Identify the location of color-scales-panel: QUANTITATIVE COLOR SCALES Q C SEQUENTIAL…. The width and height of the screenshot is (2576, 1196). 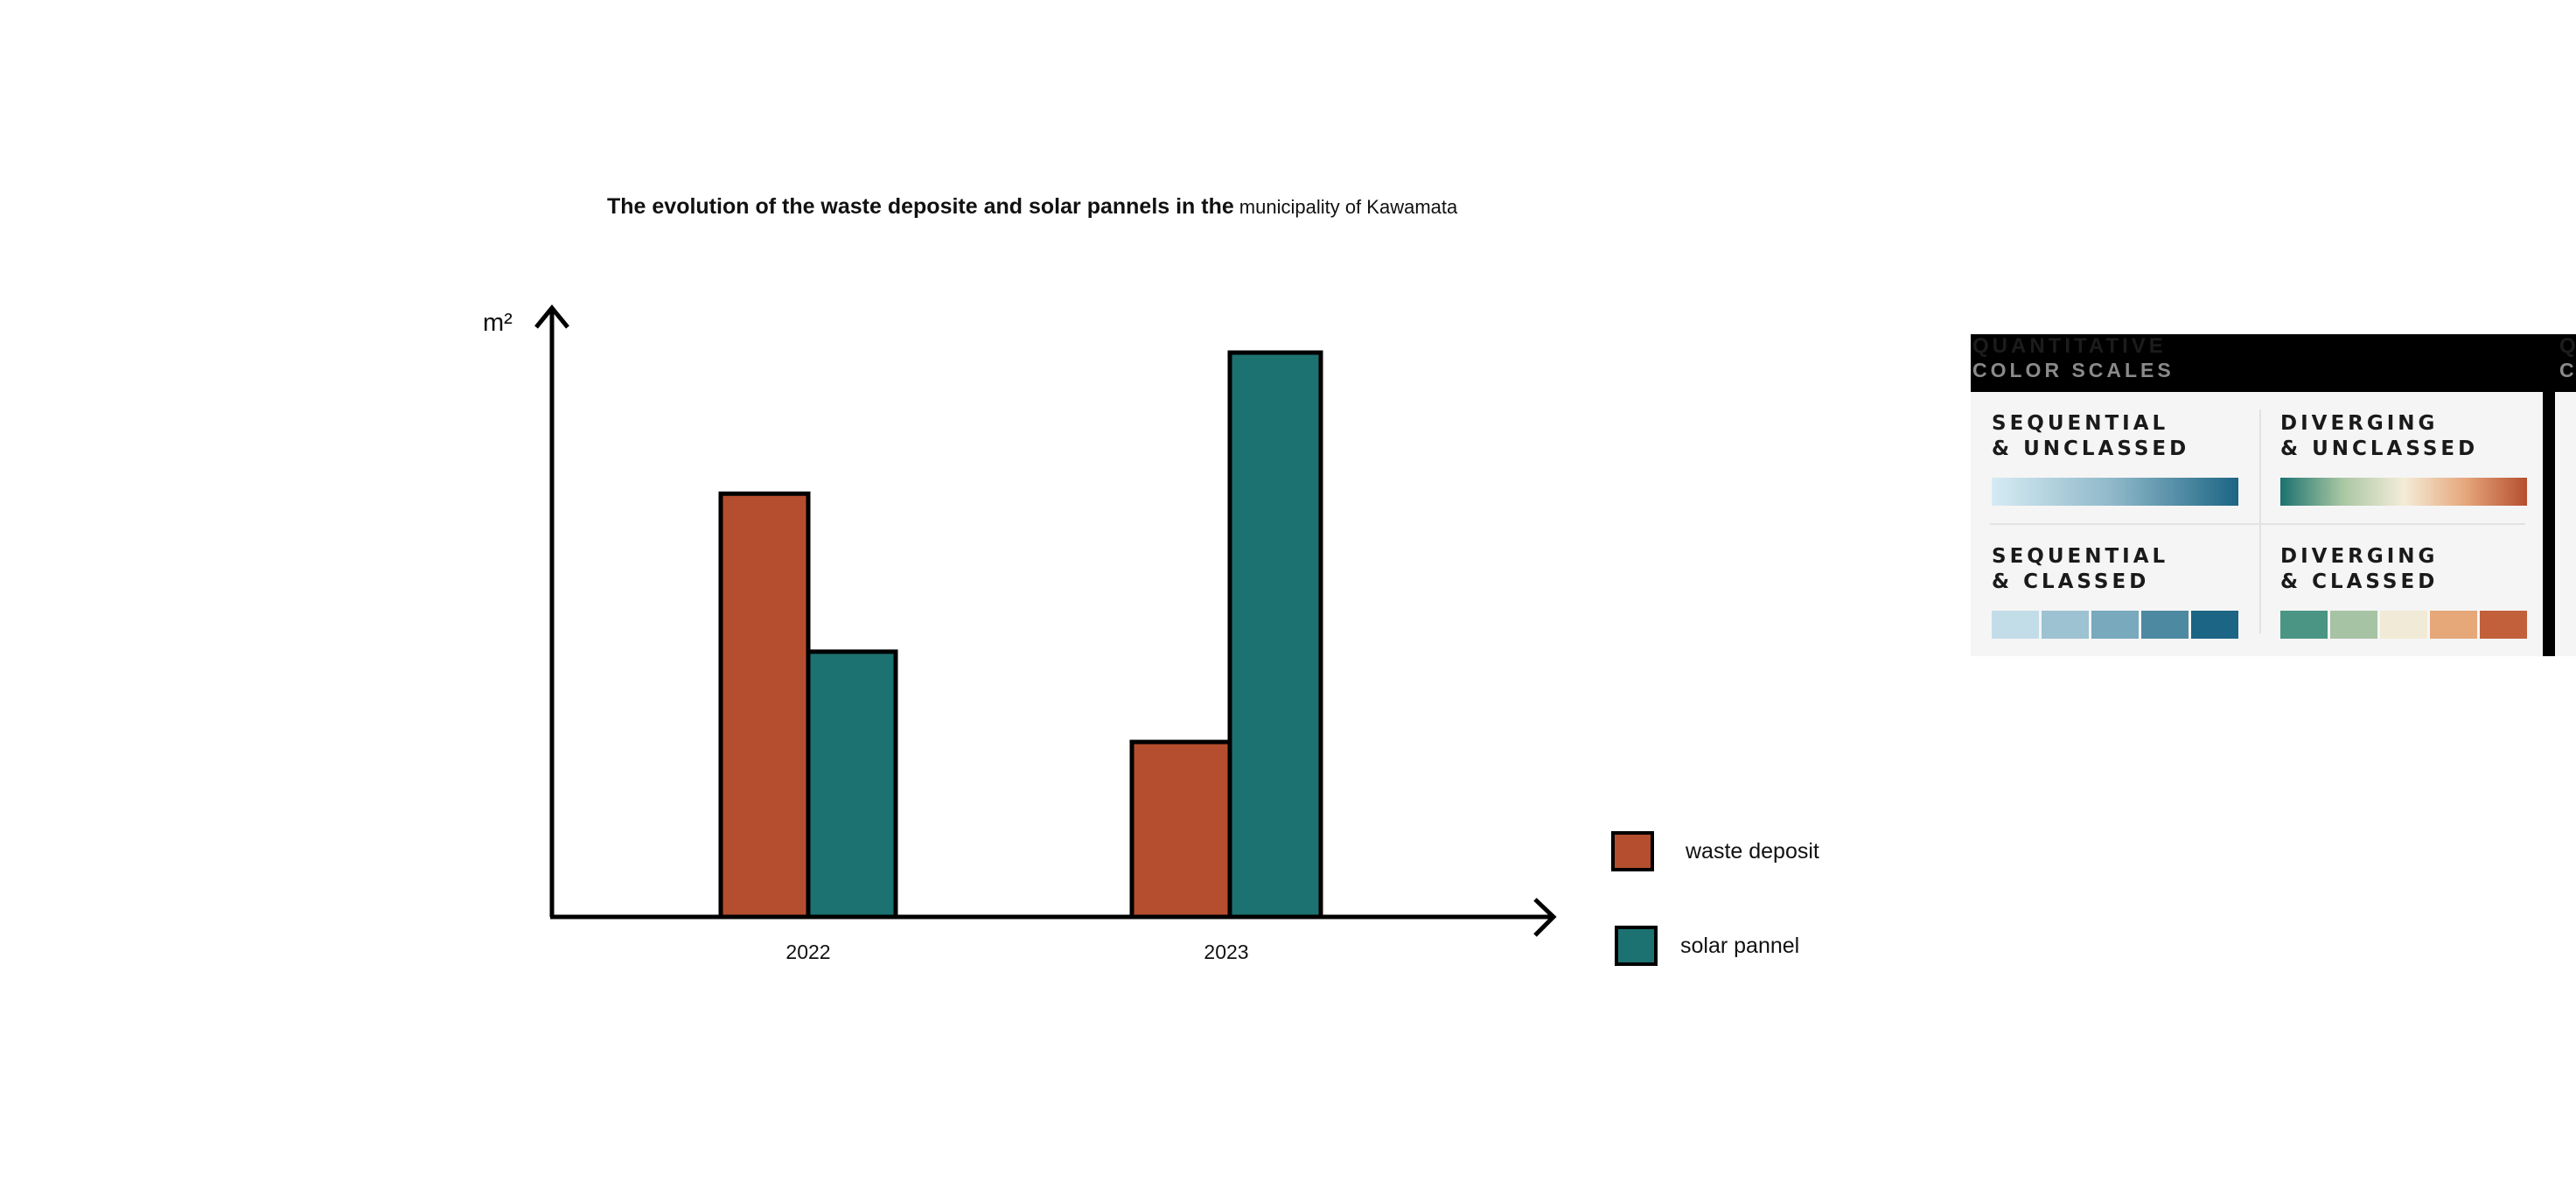
(2273, 495).